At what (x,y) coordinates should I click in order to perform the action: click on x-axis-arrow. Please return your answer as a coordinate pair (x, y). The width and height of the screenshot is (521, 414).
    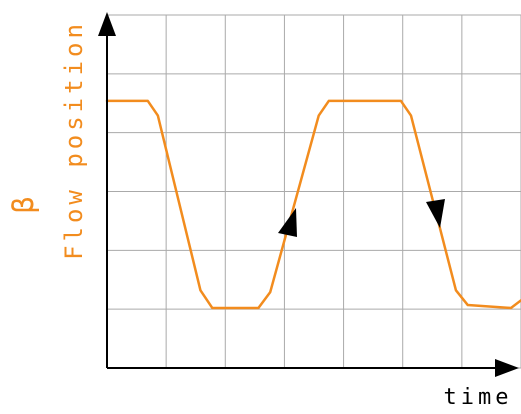
    Looking at the image, I should click on (507, 368).